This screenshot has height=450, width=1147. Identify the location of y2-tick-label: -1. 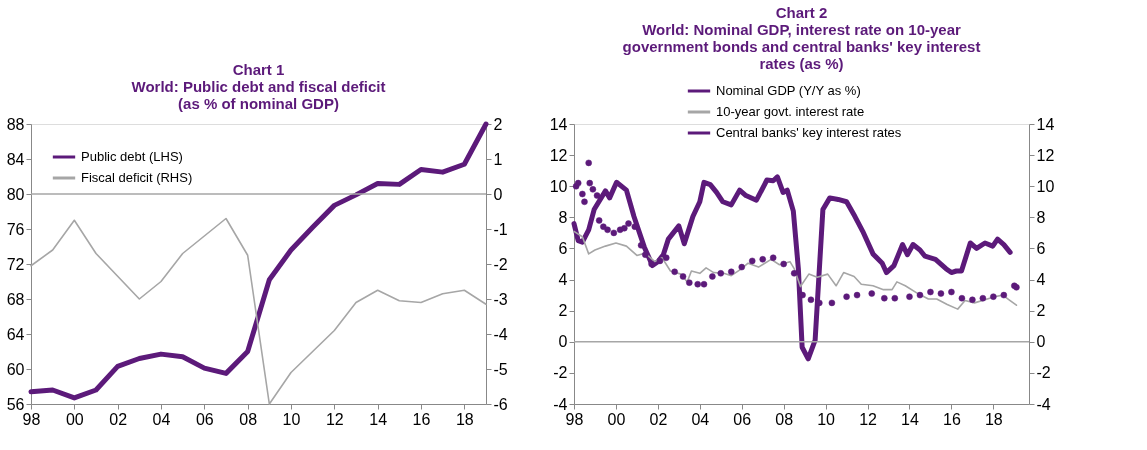
(500, 229).